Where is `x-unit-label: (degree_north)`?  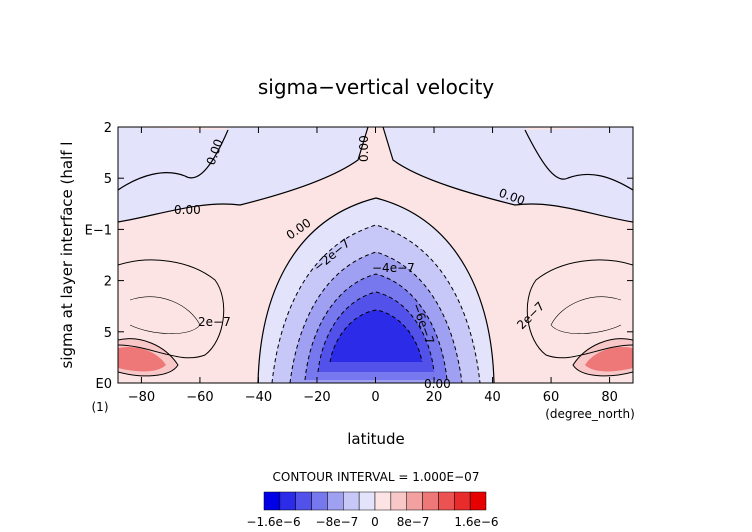 x-unit-label: (degree_north) is located at coordinates (590, 414).